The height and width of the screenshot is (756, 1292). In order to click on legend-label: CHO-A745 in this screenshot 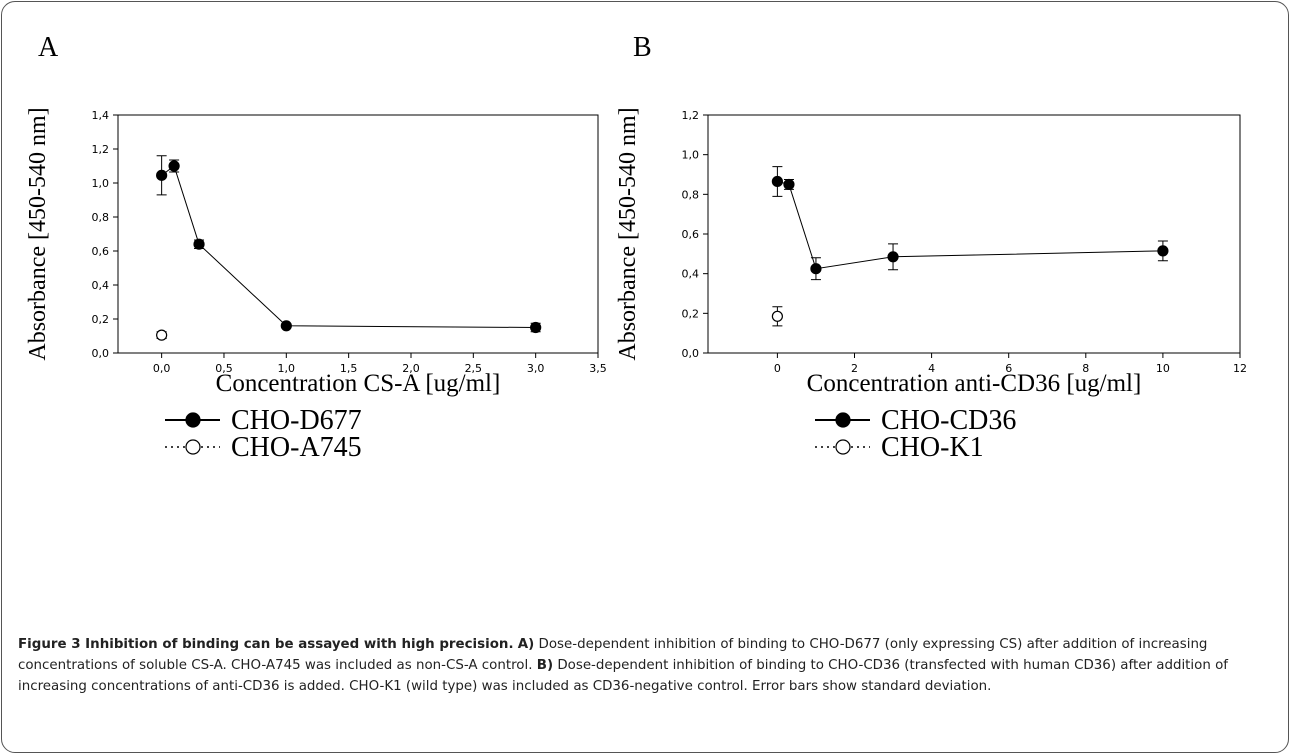, I will do `click(296, 447)`.